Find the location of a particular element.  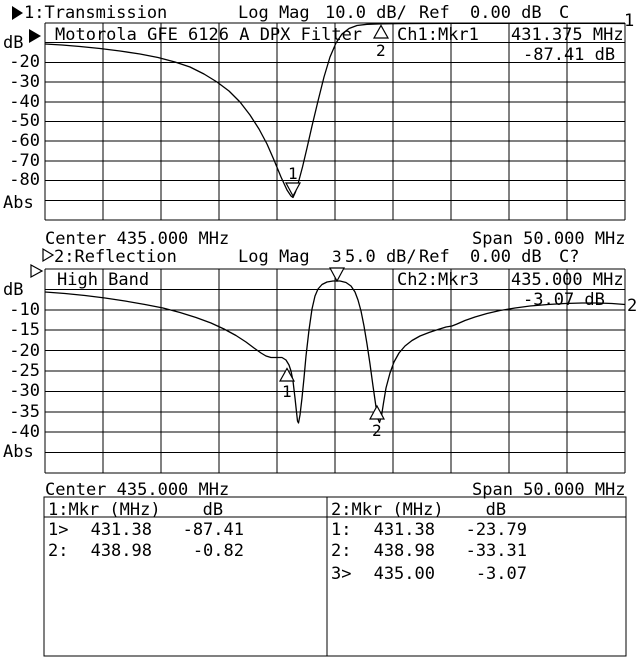

marker-freq: 435.00 is located at coordinates (404, 574).